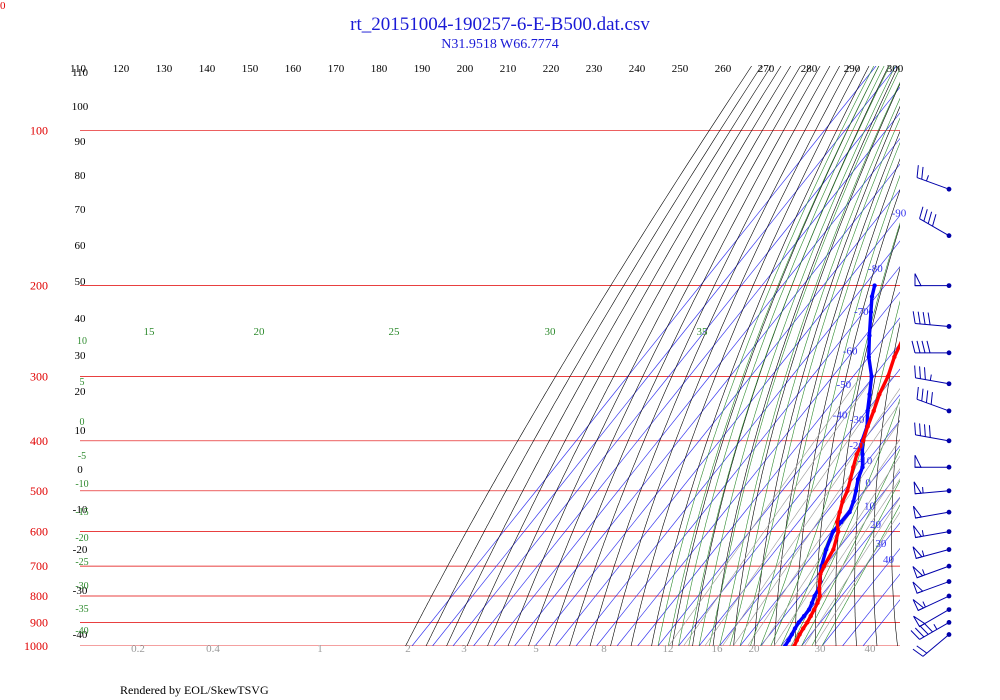  I want to click on mixing-ratio-label: 20, so click(755, 649).